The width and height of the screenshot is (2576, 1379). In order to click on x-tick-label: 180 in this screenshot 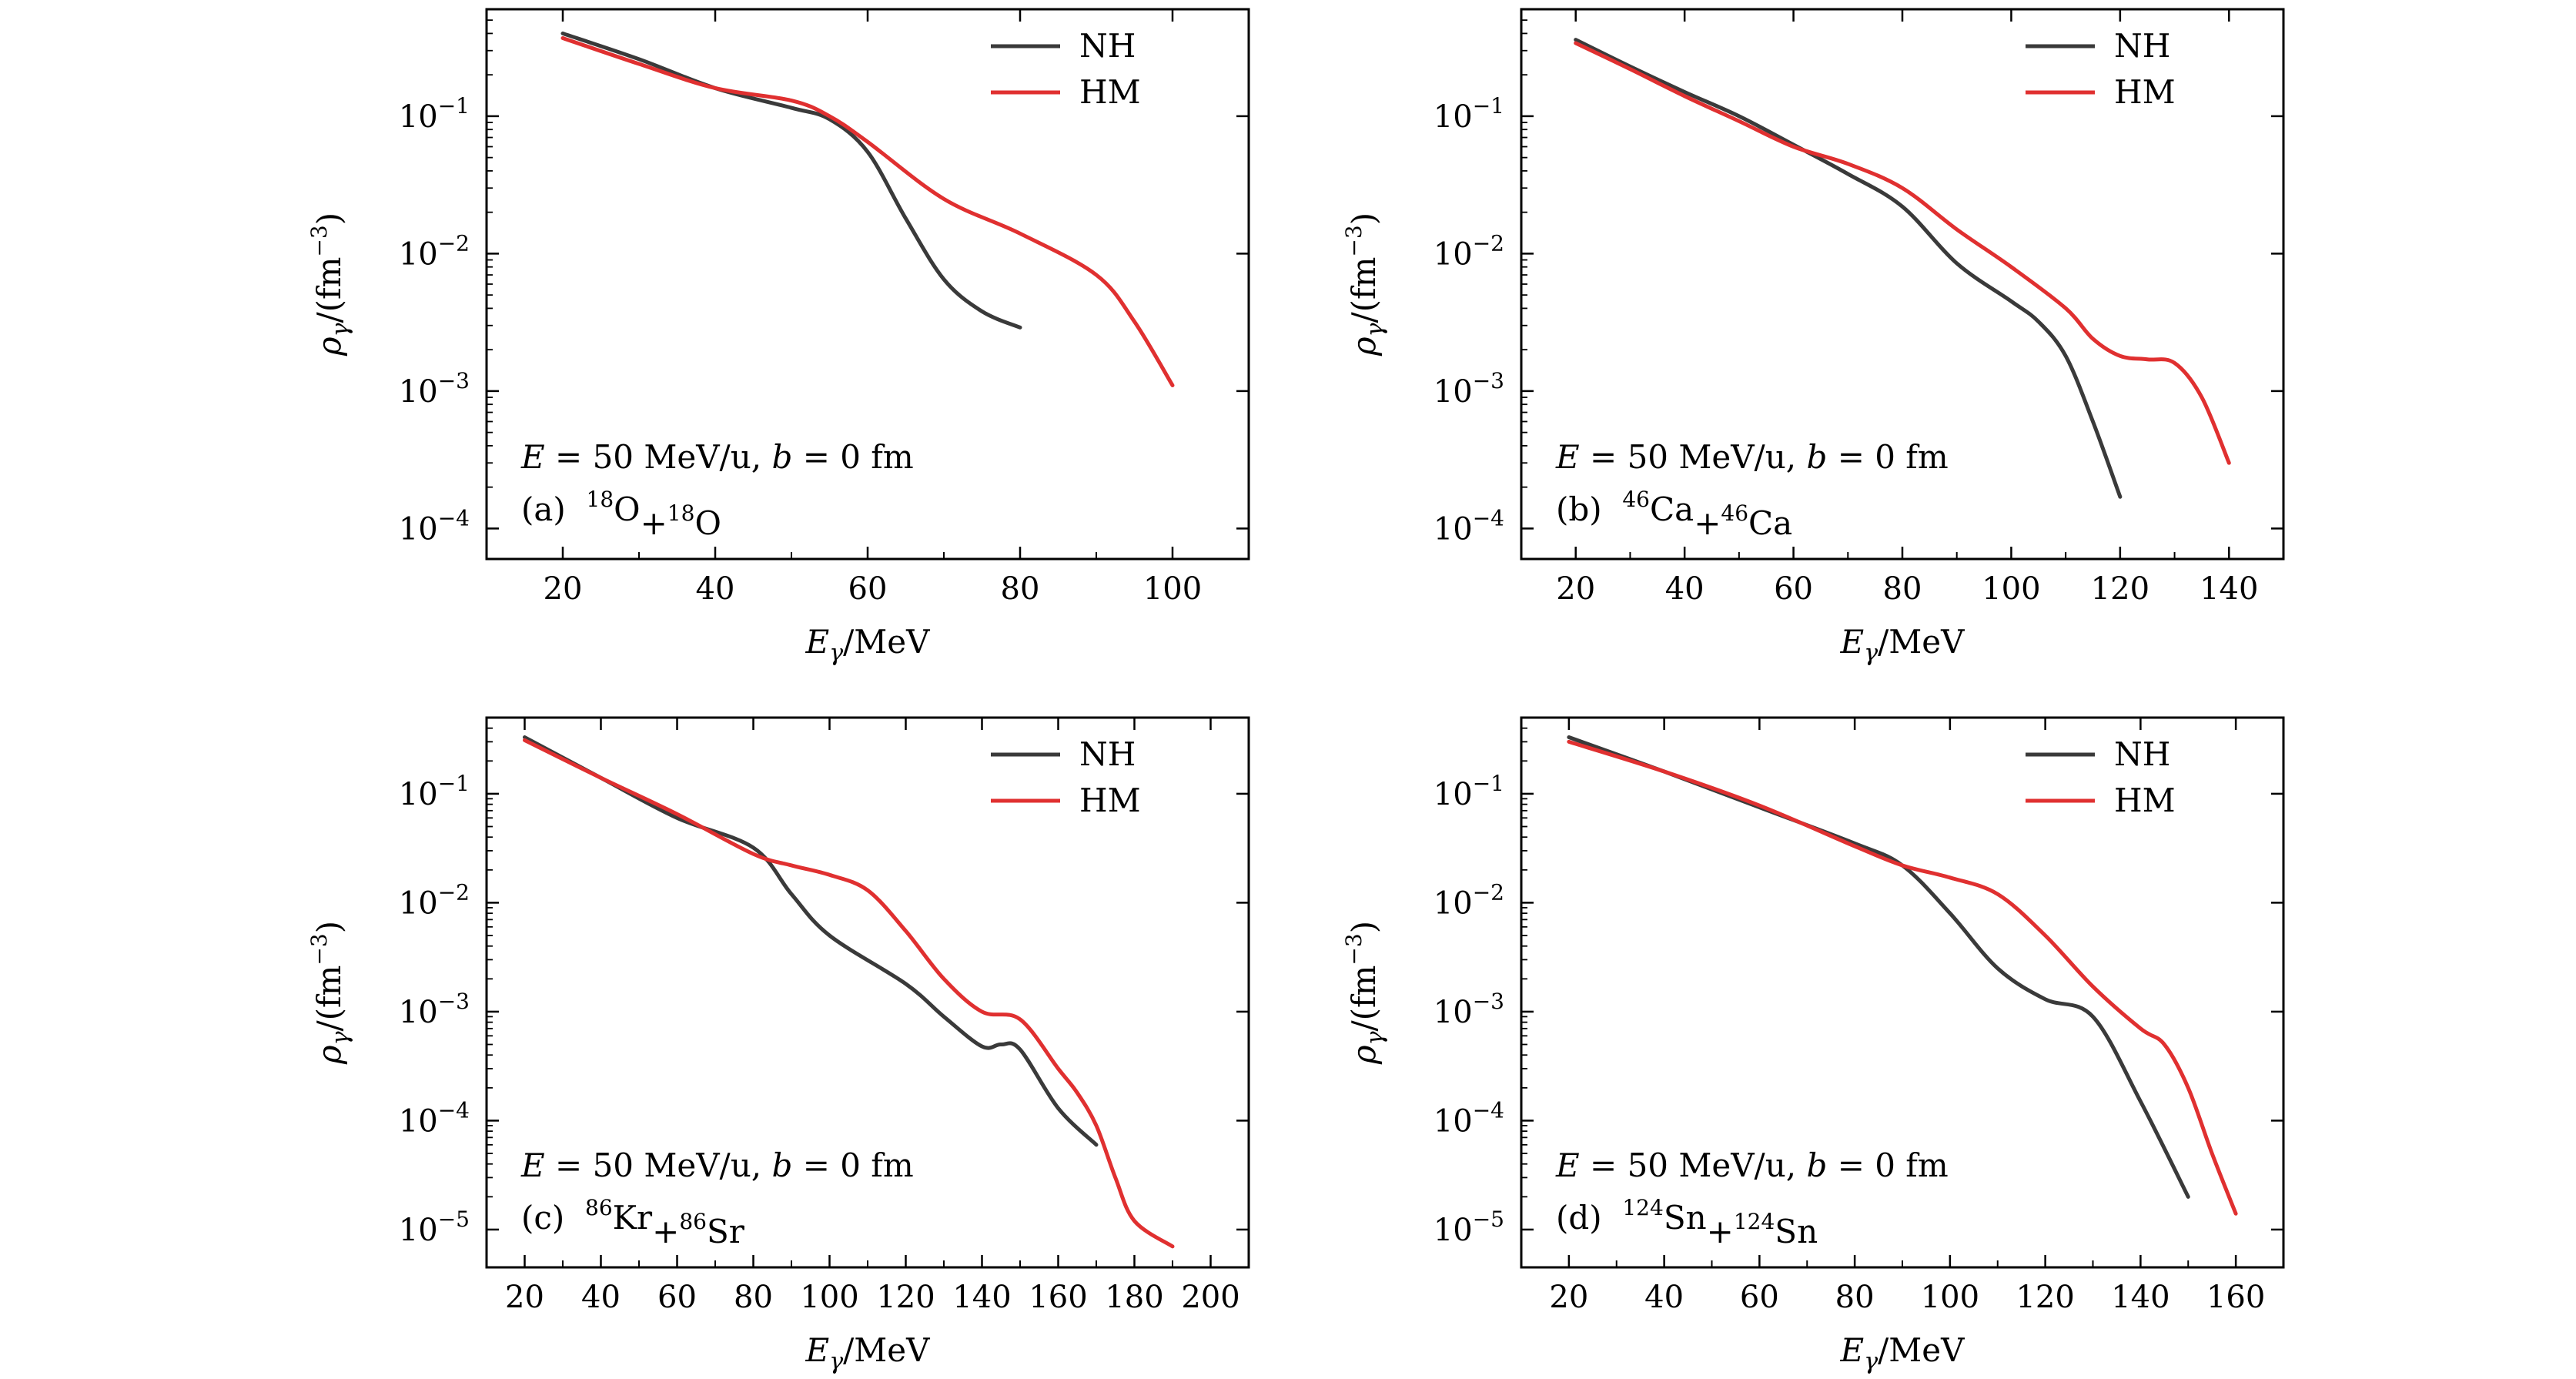, I will do `click(1134, 1297)`.